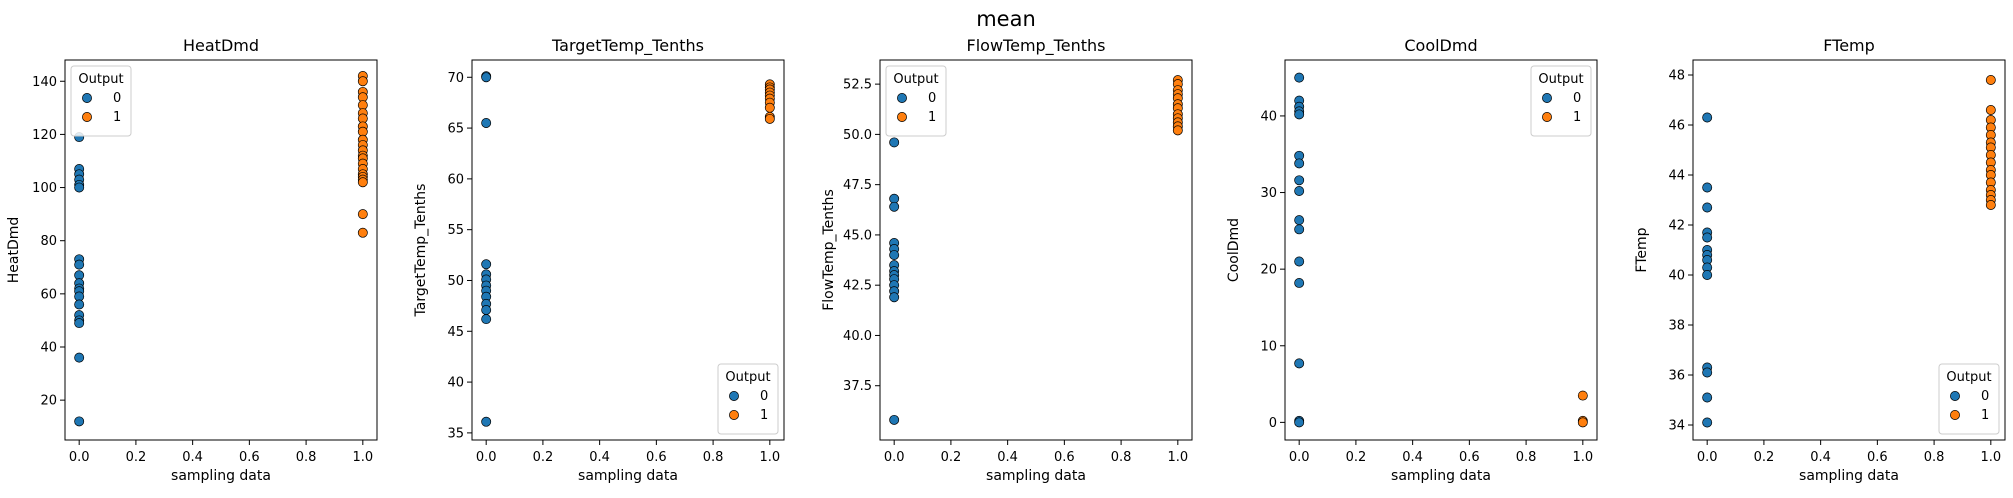 Image resolution: width=2013 pixels, height=498 pixels. Describe the element at coordinates (455, 281) in the screenshot. I see `y-tick-label: 50` at that location.